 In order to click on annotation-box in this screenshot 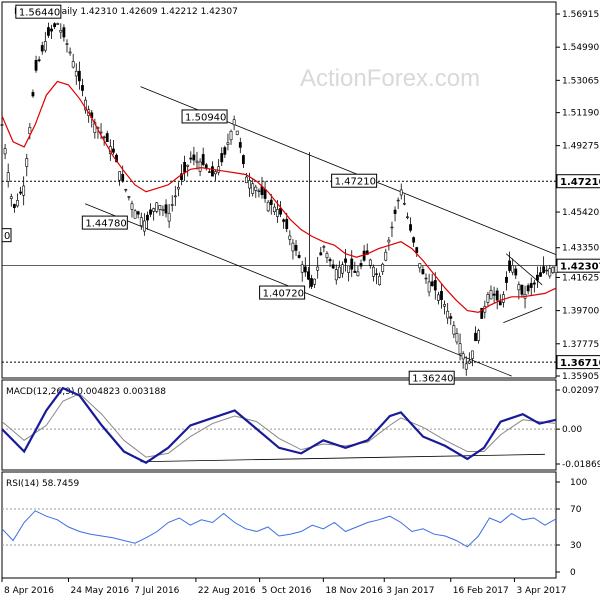, I will do `click(204, 116)`.